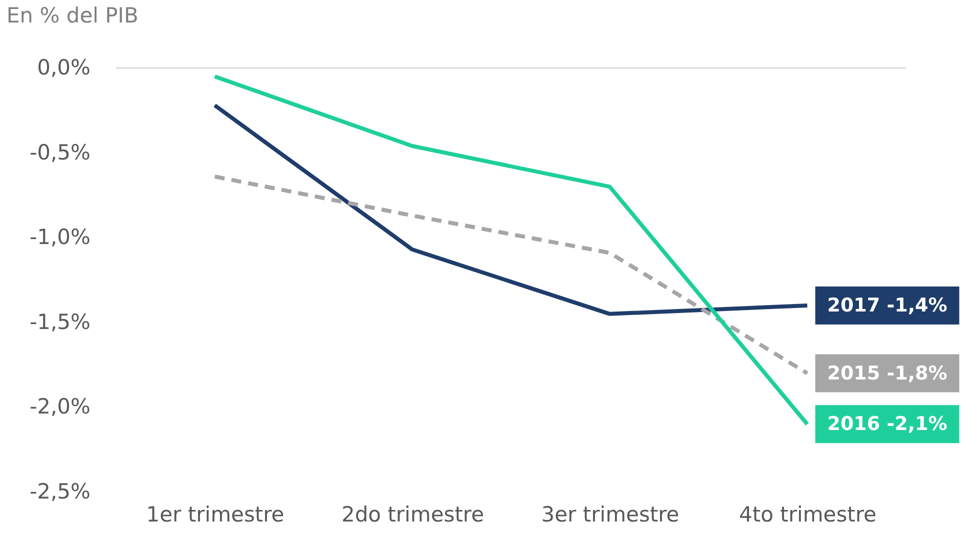 The height and width of the screenshot is (547, 961). I want to click on y-tick-label: -2,0%, so click(60, 406).